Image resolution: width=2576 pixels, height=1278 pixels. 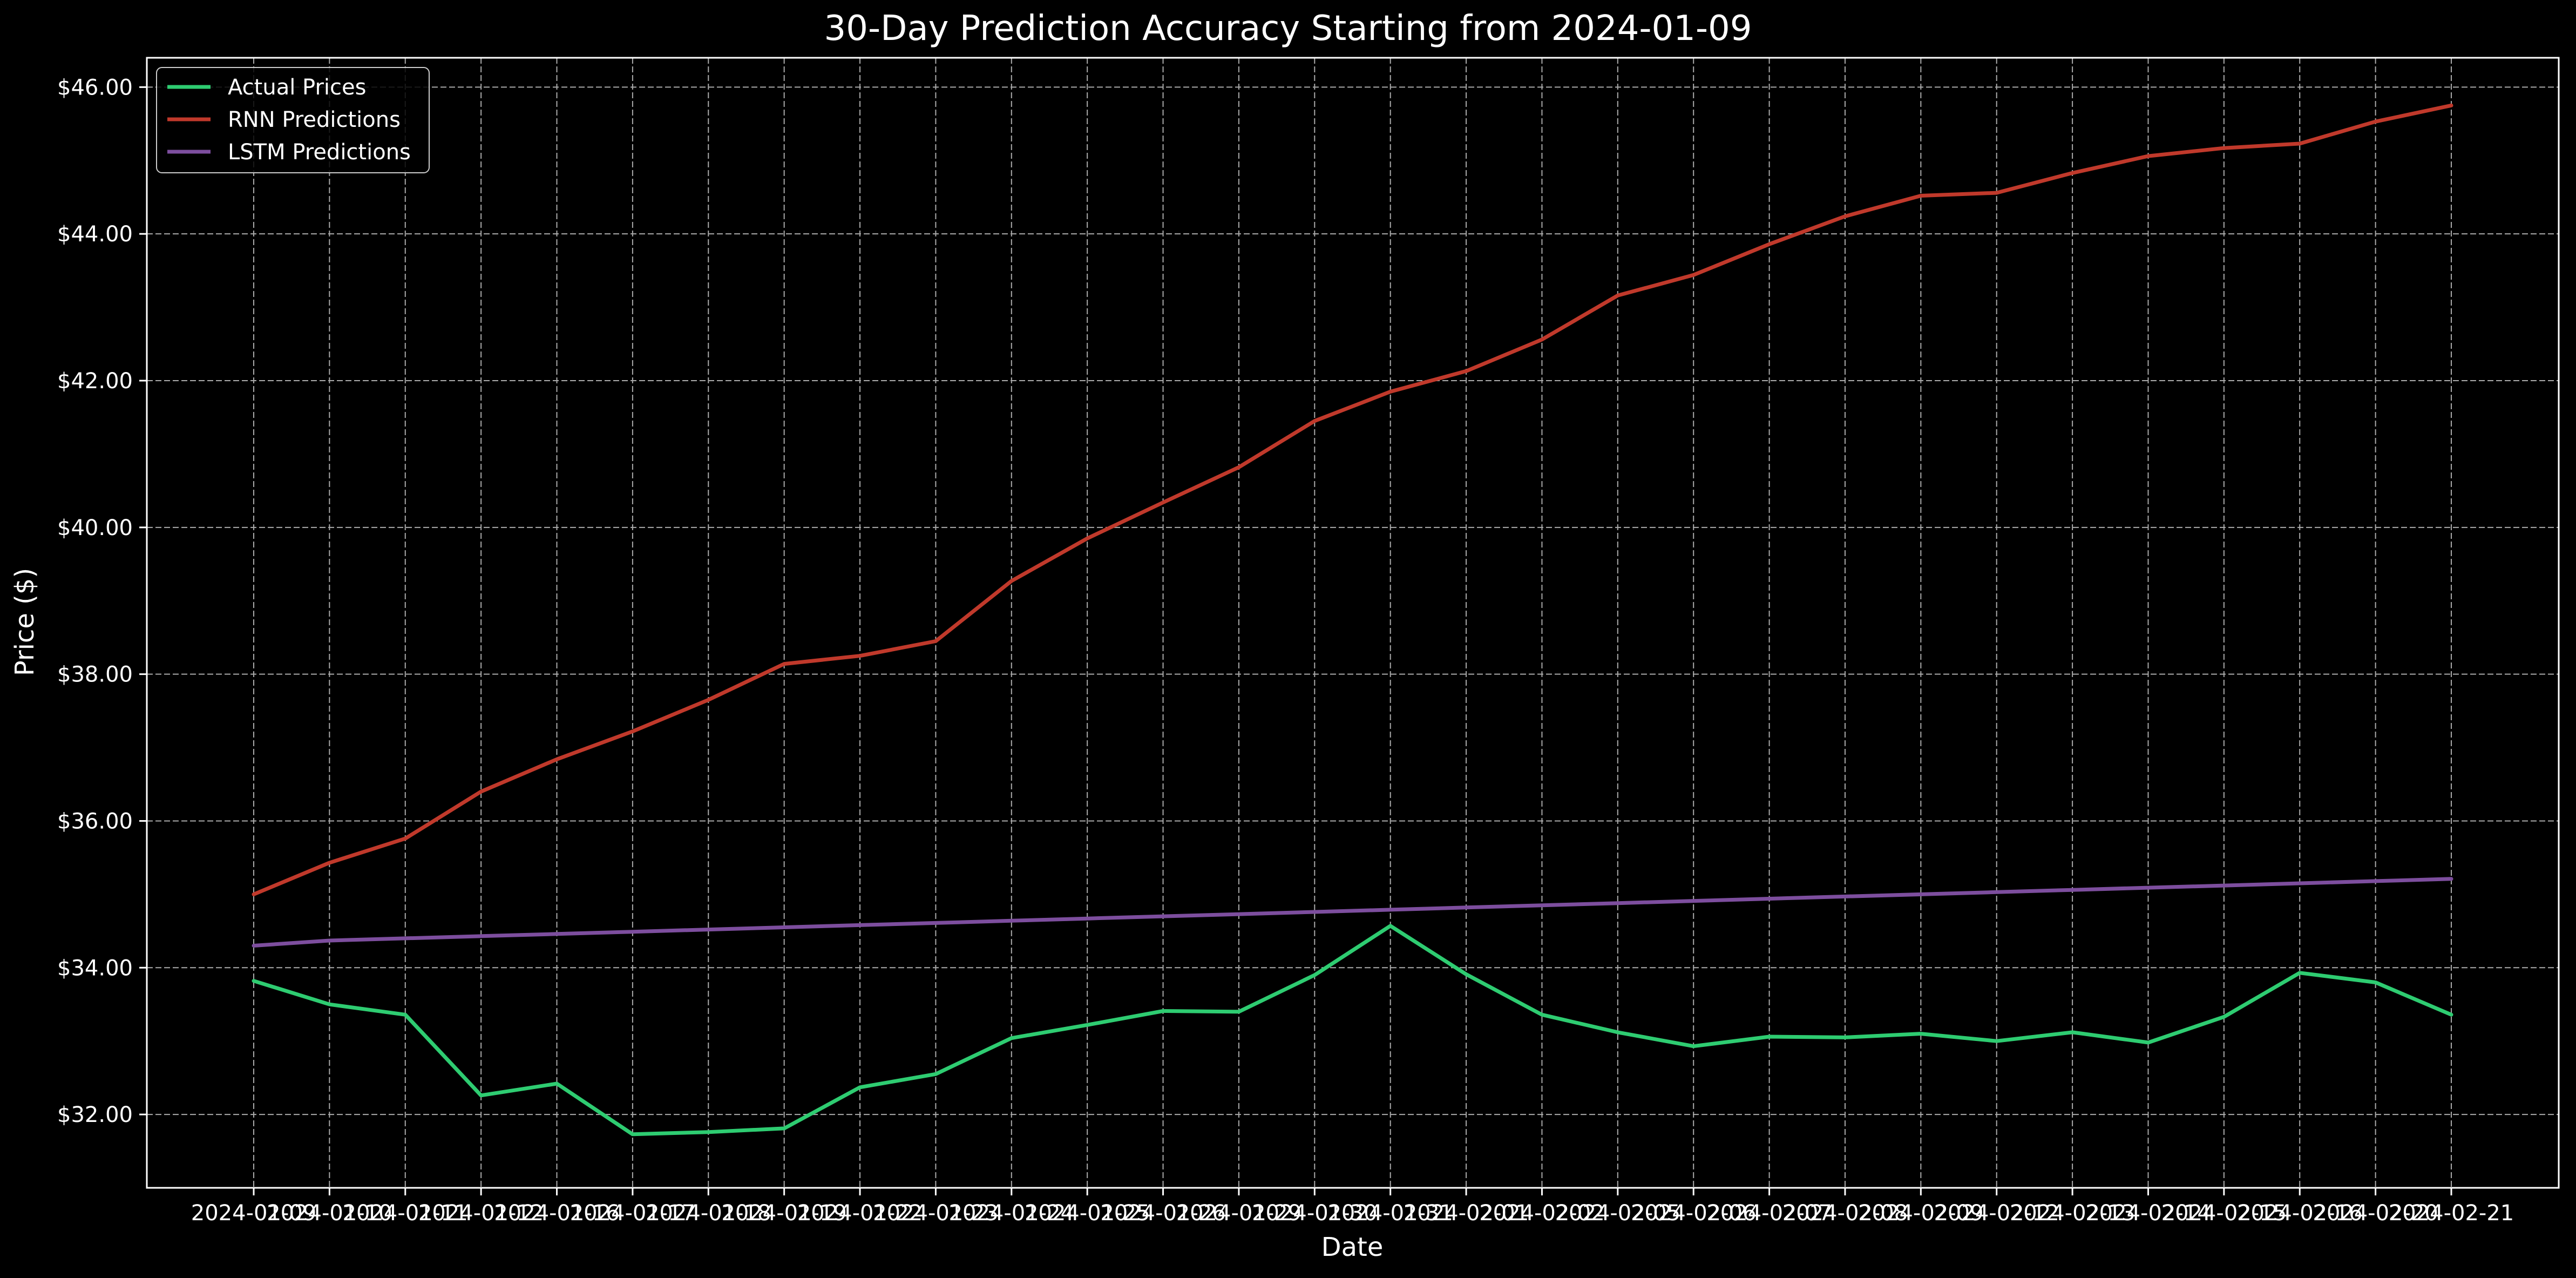 I want to click on x-tick-label: 2024-02-12, so click(x=1997, y=1213).